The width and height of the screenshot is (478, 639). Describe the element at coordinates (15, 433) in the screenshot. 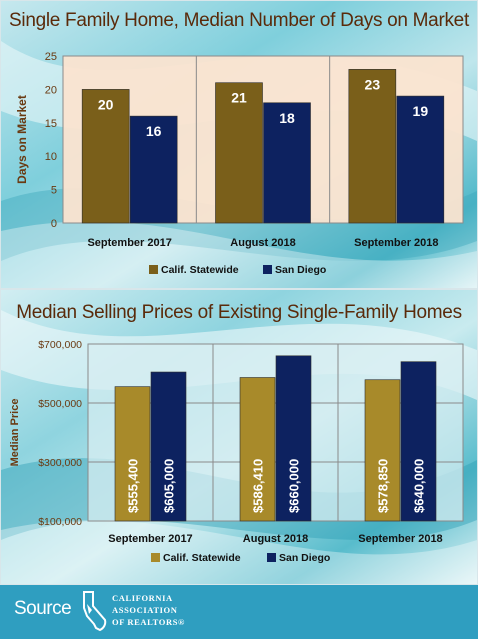

I see `y-axis-label: Median Price` at that location.